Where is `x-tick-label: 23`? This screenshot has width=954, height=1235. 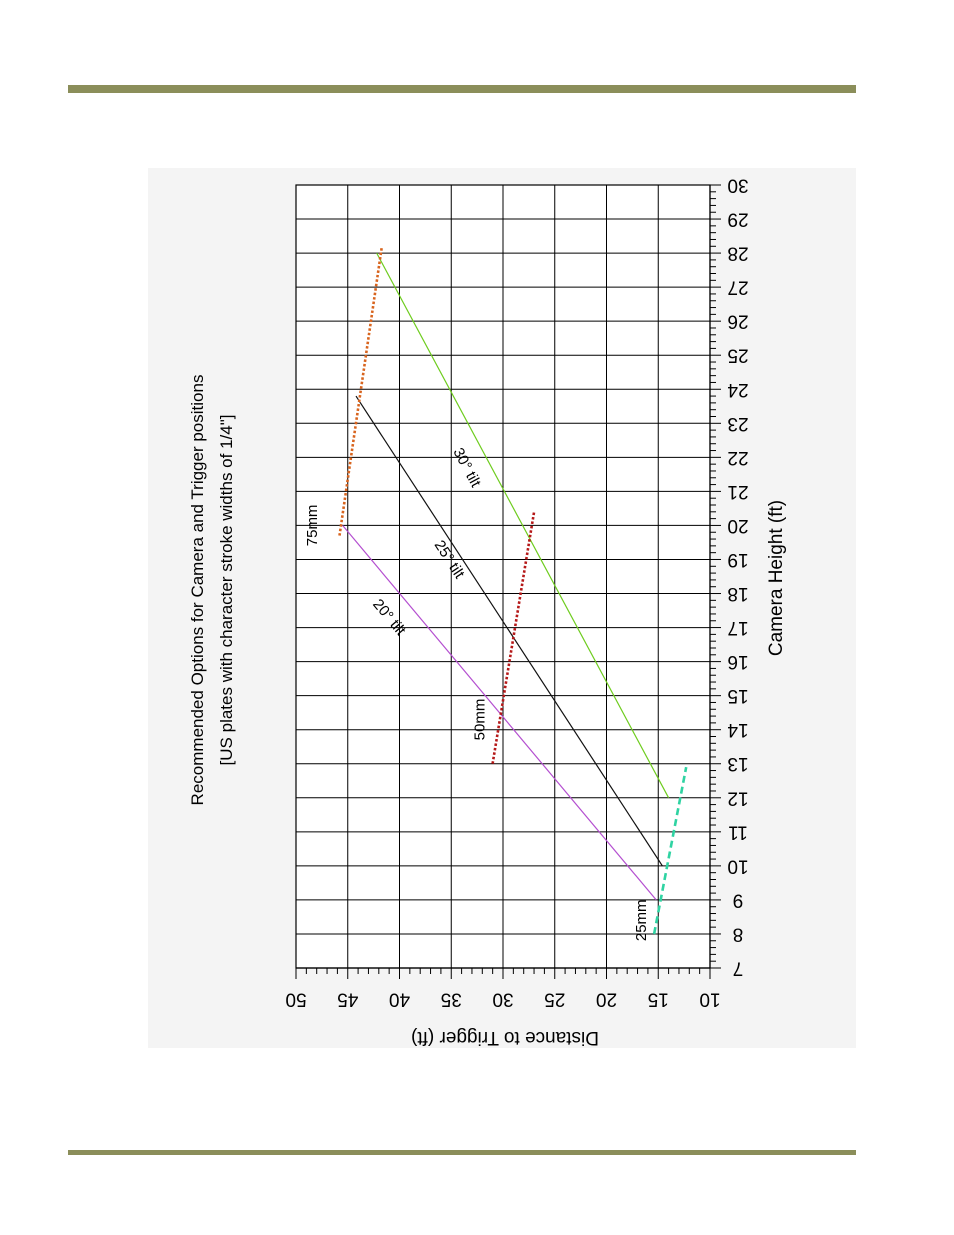 x-tick-label: 23 is located at coordinates (737, 423).